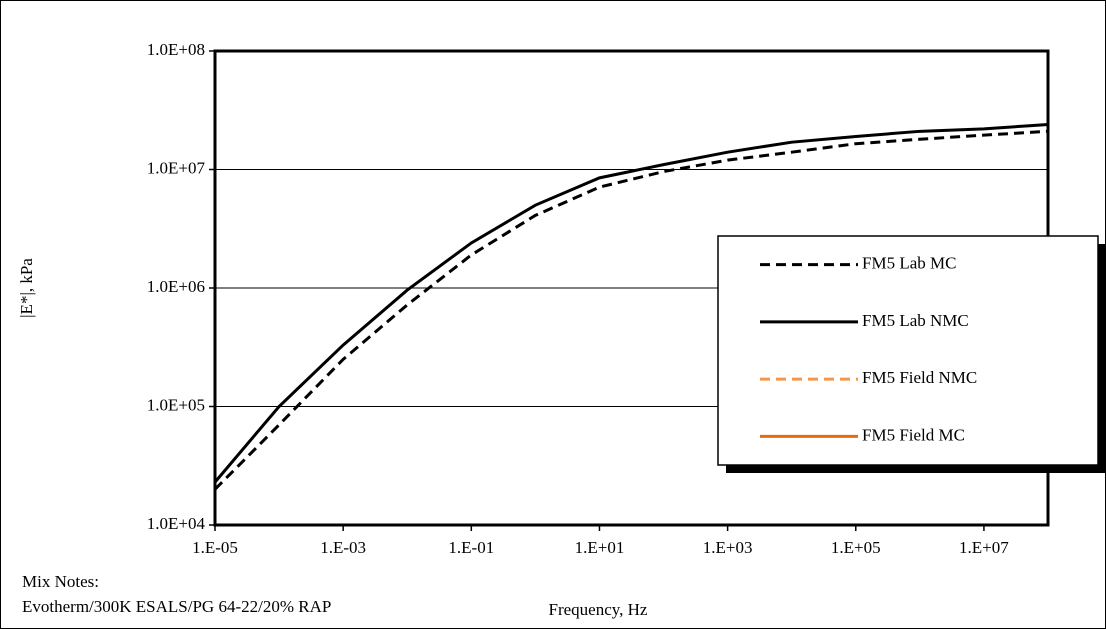 The height and width of the screenshot is (629, 1106). I want to click on x-tick-label: 1.E+03, so click(728, 547).